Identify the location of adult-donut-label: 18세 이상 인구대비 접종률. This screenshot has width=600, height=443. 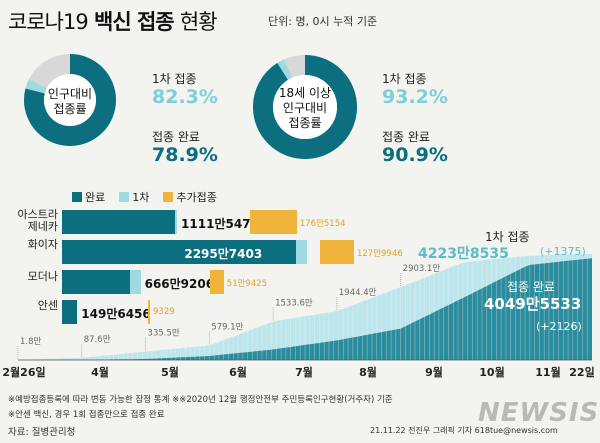
(305, 108).